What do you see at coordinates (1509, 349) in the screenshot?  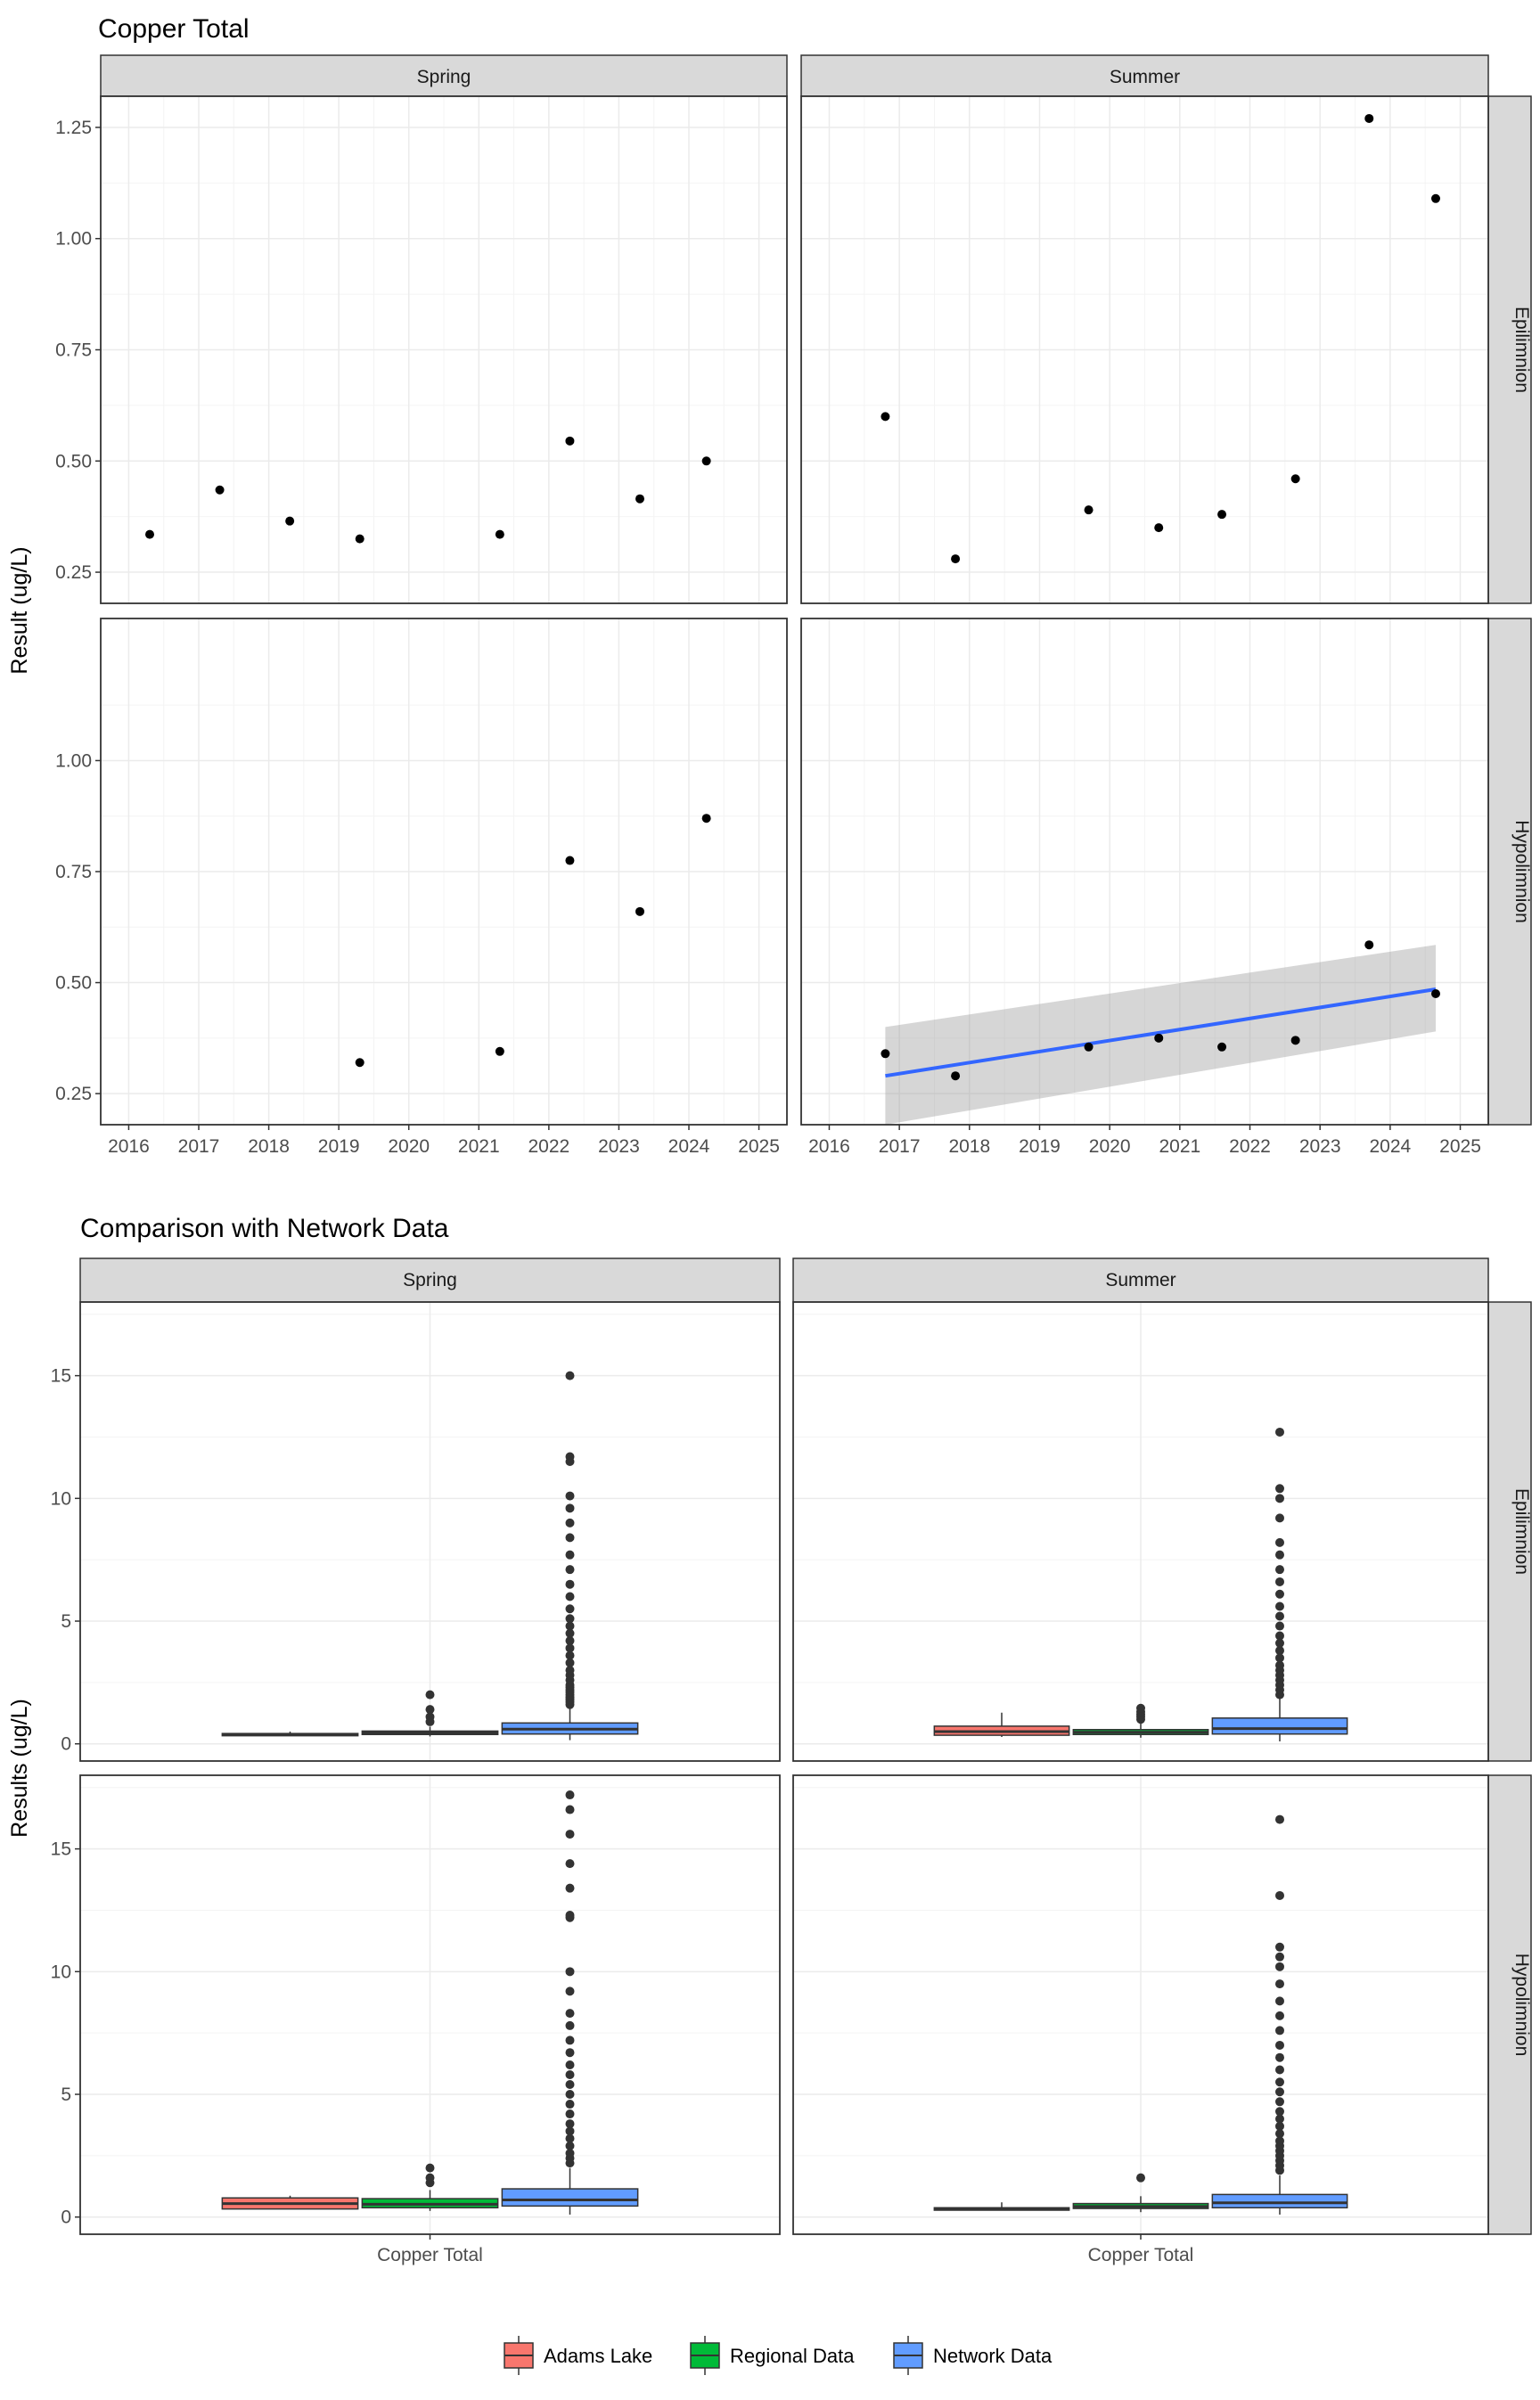 I see `facet-strip-epilimnion` at bounding box center [1509, 349].